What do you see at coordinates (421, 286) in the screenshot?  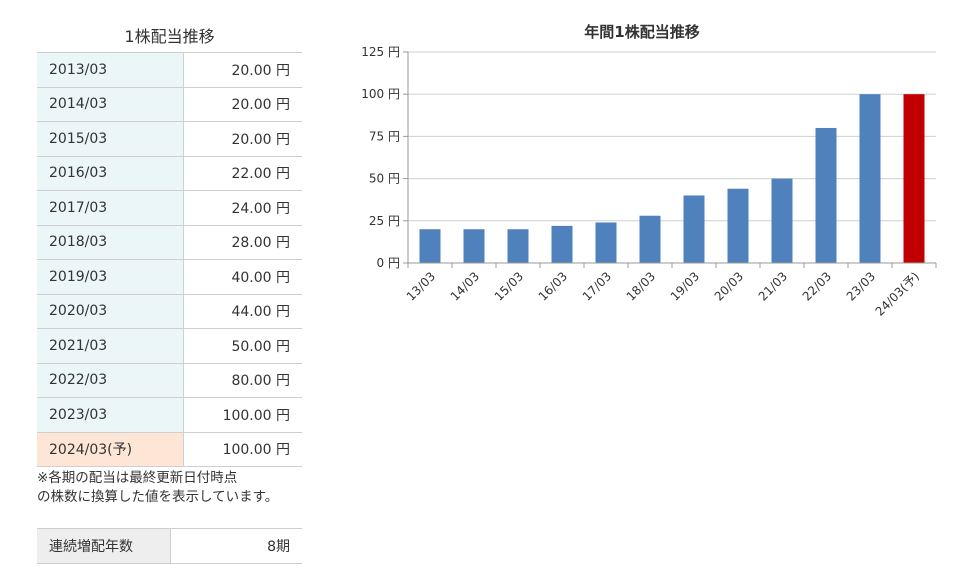 I see `x-tick-label: 13/03` at bounding box center [421, 286].